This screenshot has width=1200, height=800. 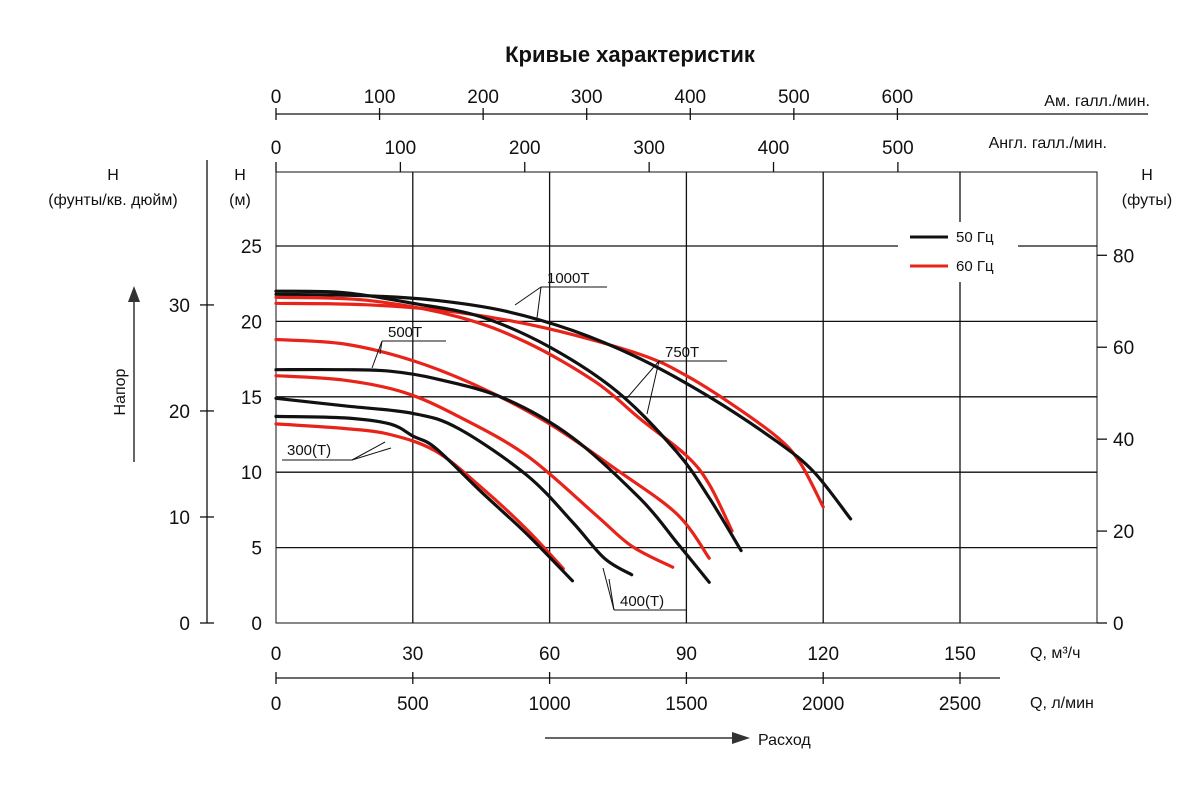 I want to click on x-lmin-label: Q, л/мин, so click(x=1062, y=703).